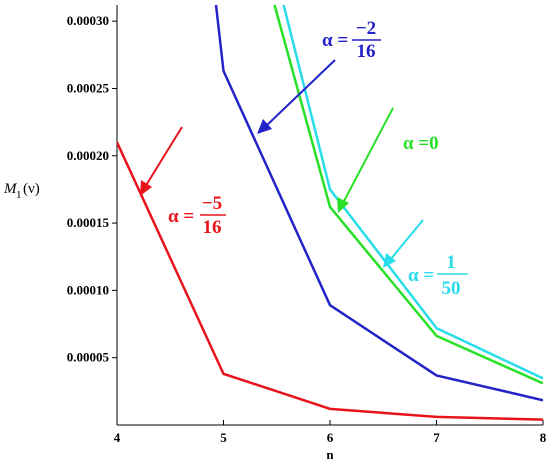 This screenshot has height=464, width=550. I want to click on y-tick-label: 0.00005, so click(88, 357).